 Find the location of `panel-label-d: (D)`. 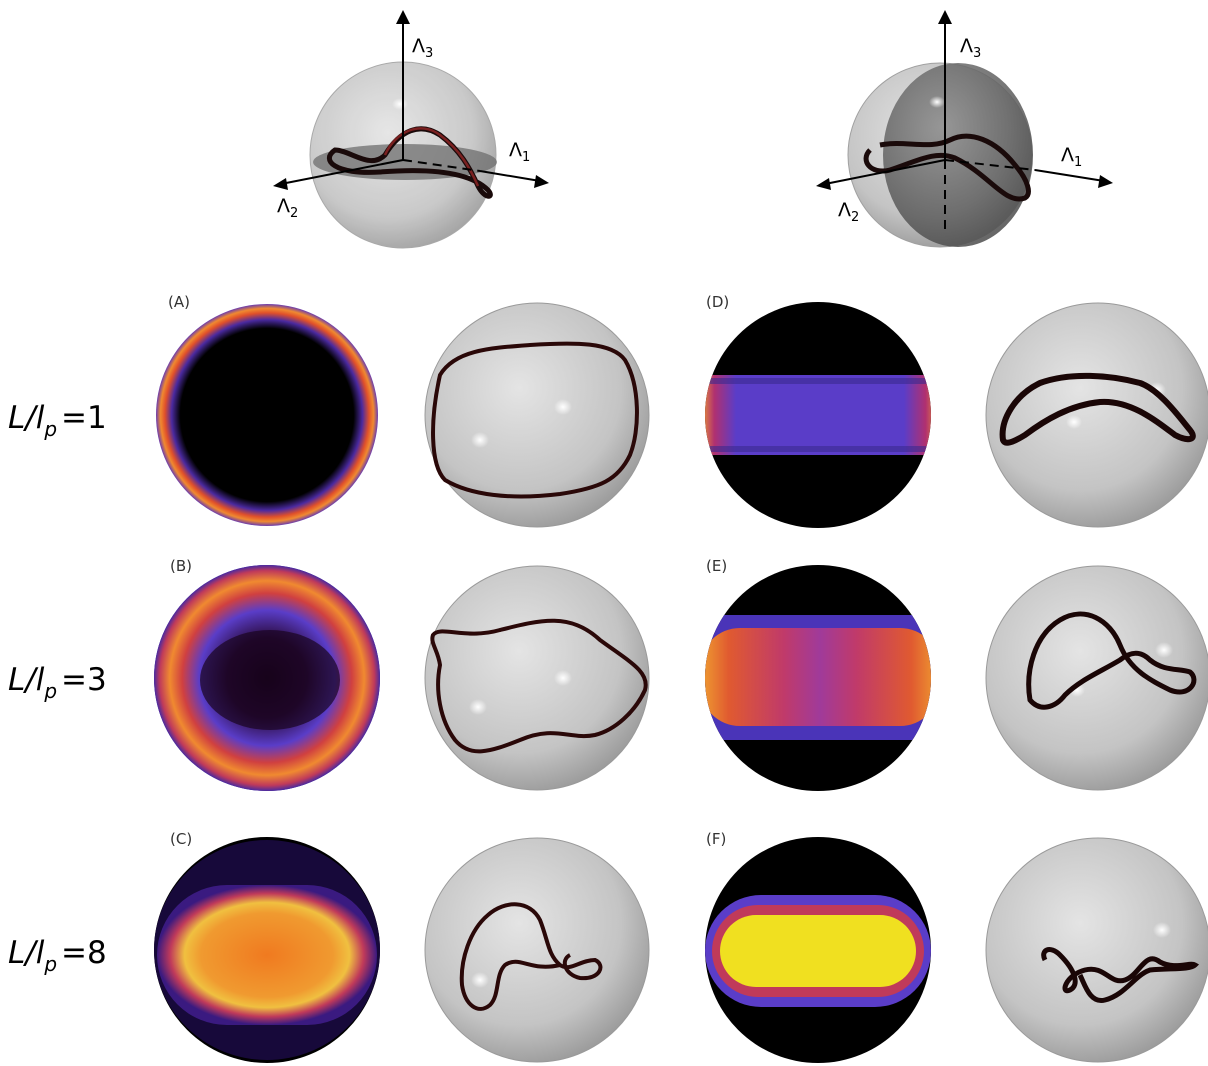

panel-label-d: (D) is located at coordinates (717, 302).